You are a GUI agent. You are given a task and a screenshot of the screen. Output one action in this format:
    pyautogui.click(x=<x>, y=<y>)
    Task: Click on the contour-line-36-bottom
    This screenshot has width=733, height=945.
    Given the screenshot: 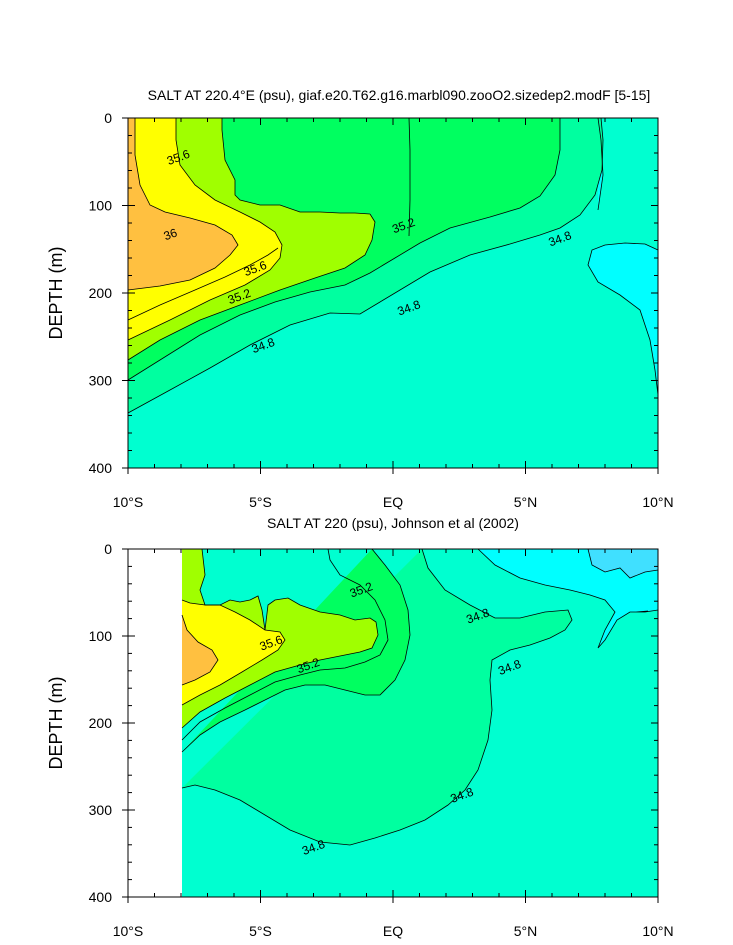 What is the action you would take?
    pyautogui.click(x=200, y=650)
    